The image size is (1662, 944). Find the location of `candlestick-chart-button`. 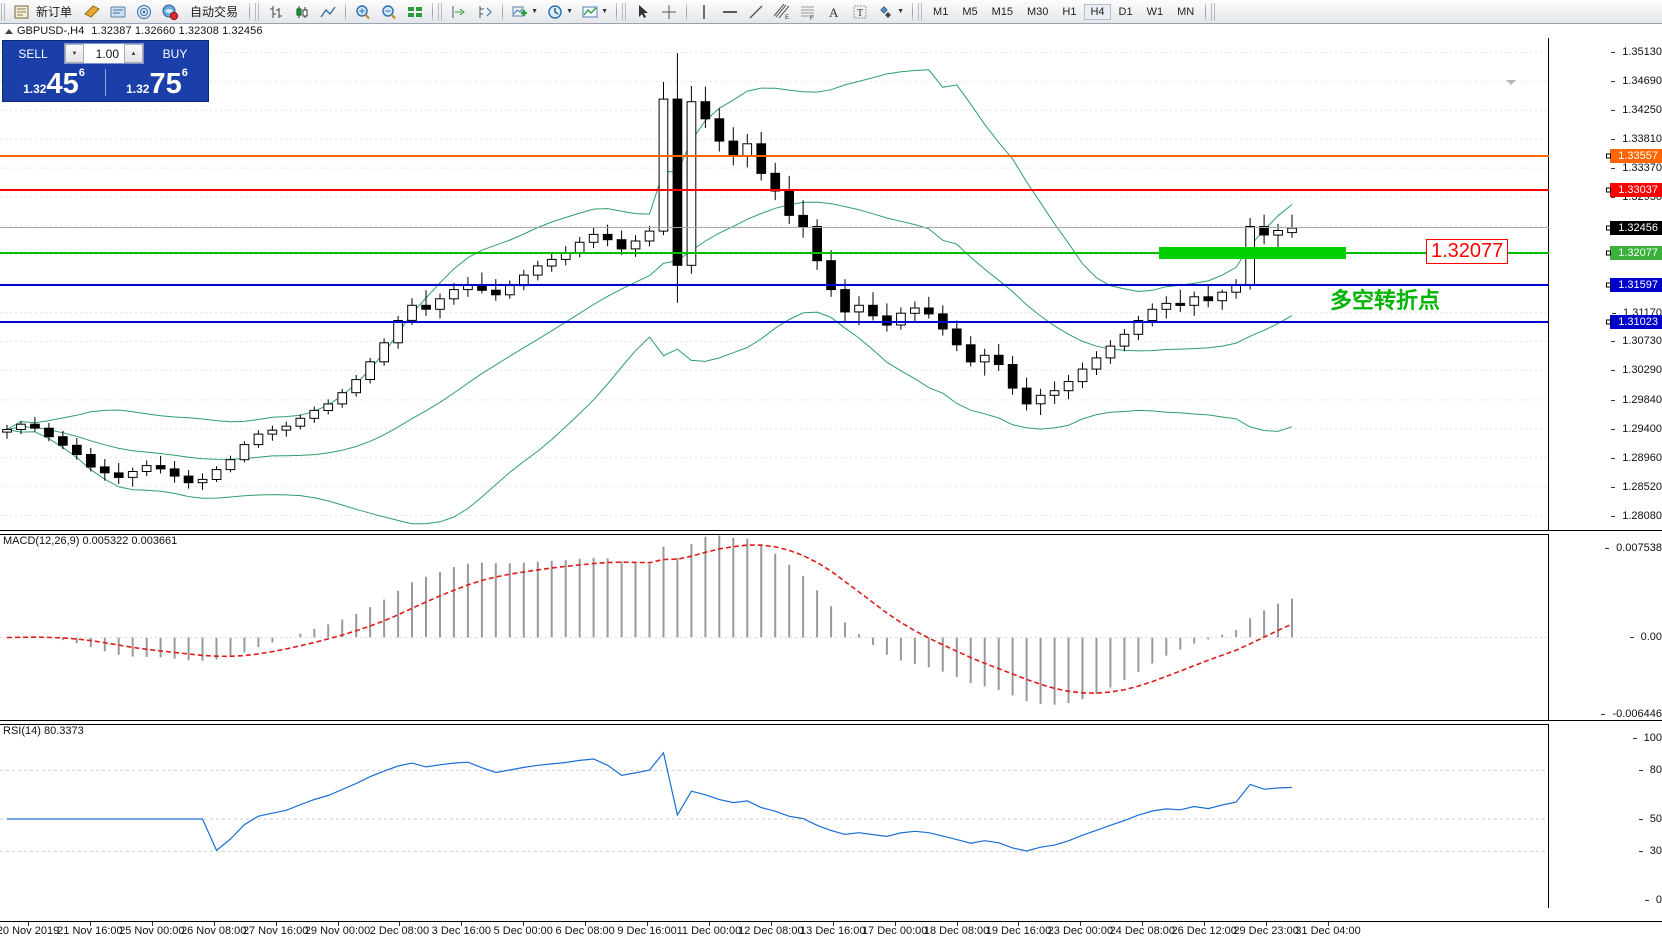

candlestick-chart-button is located at coordinates (302, 11).